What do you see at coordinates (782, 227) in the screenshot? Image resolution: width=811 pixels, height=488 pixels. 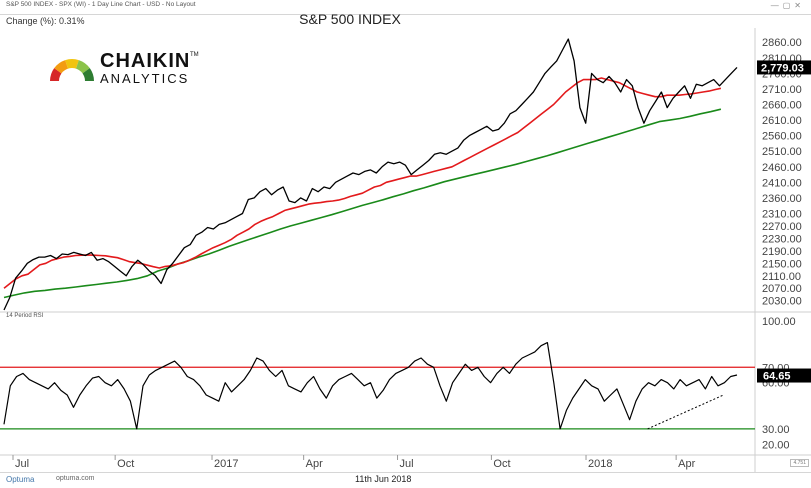 I see `price-tick-label: 2270.00` at bounding box center [782, 227].